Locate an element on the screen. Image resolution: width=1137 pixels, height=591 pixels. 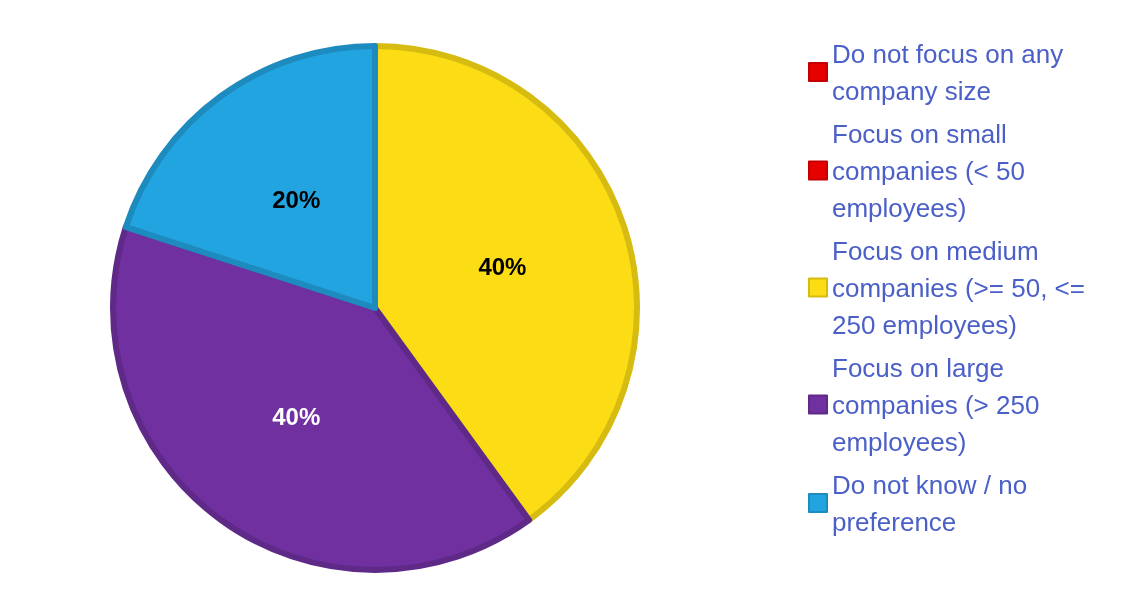
data-label: 20% is located at coordinates (296, 200).